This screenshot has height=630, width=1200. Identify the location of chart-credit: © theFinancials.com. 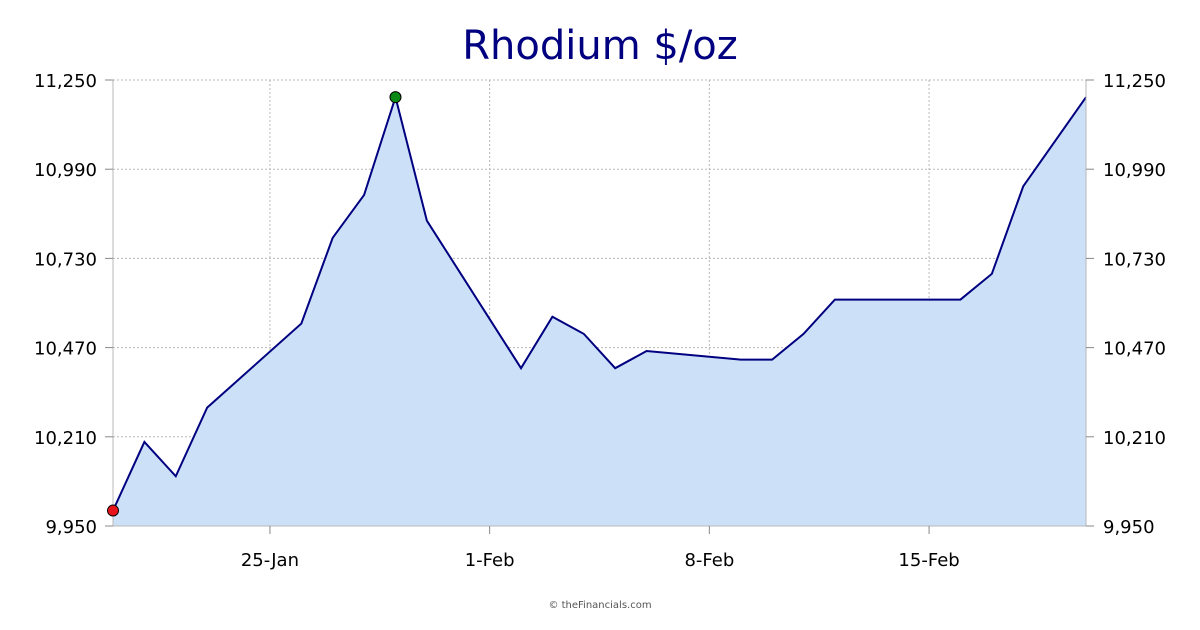
(599, 605).